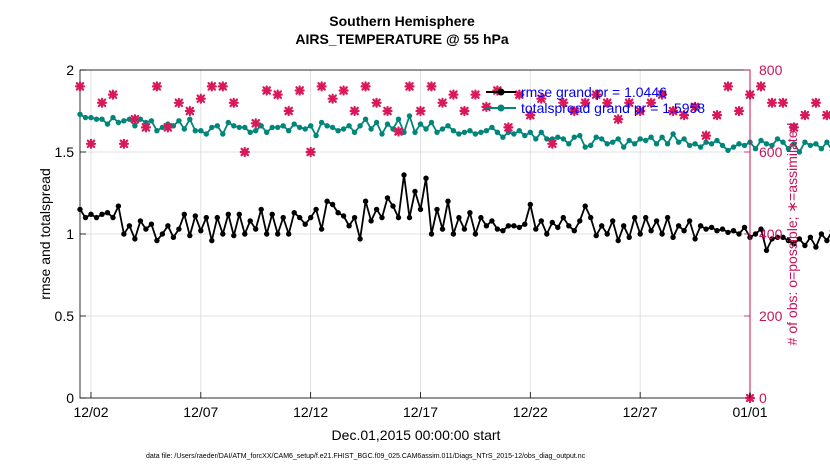  I want to click on y-right-tick-label: 600, so click(771, 152).